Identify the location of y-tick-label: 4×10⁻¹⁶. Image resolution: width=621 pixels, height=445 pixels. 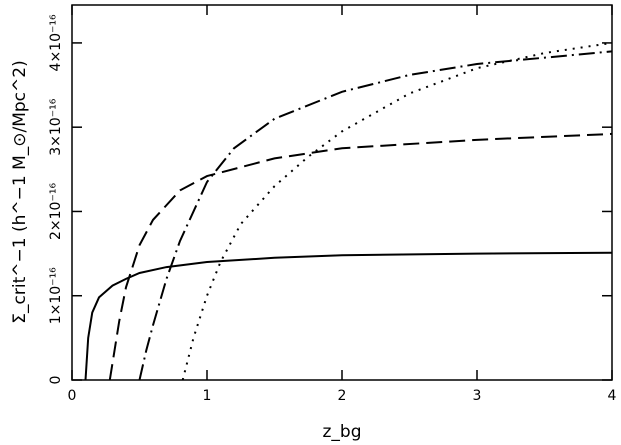
(56, 42).